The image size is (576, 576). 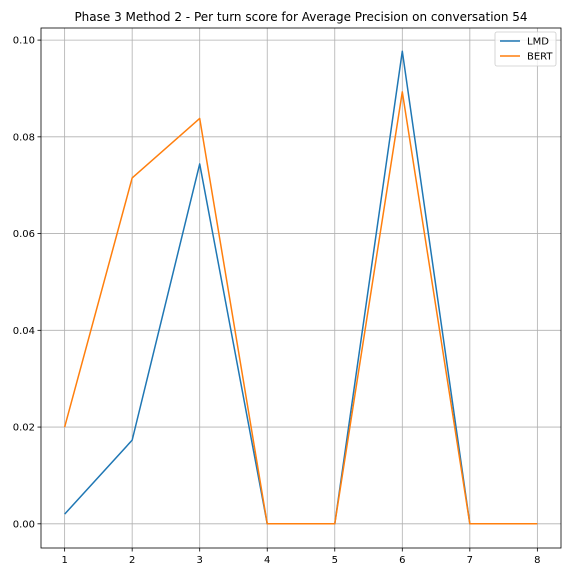 I want to click on y-tick-label: 0.10, so click(x=24, y=41).